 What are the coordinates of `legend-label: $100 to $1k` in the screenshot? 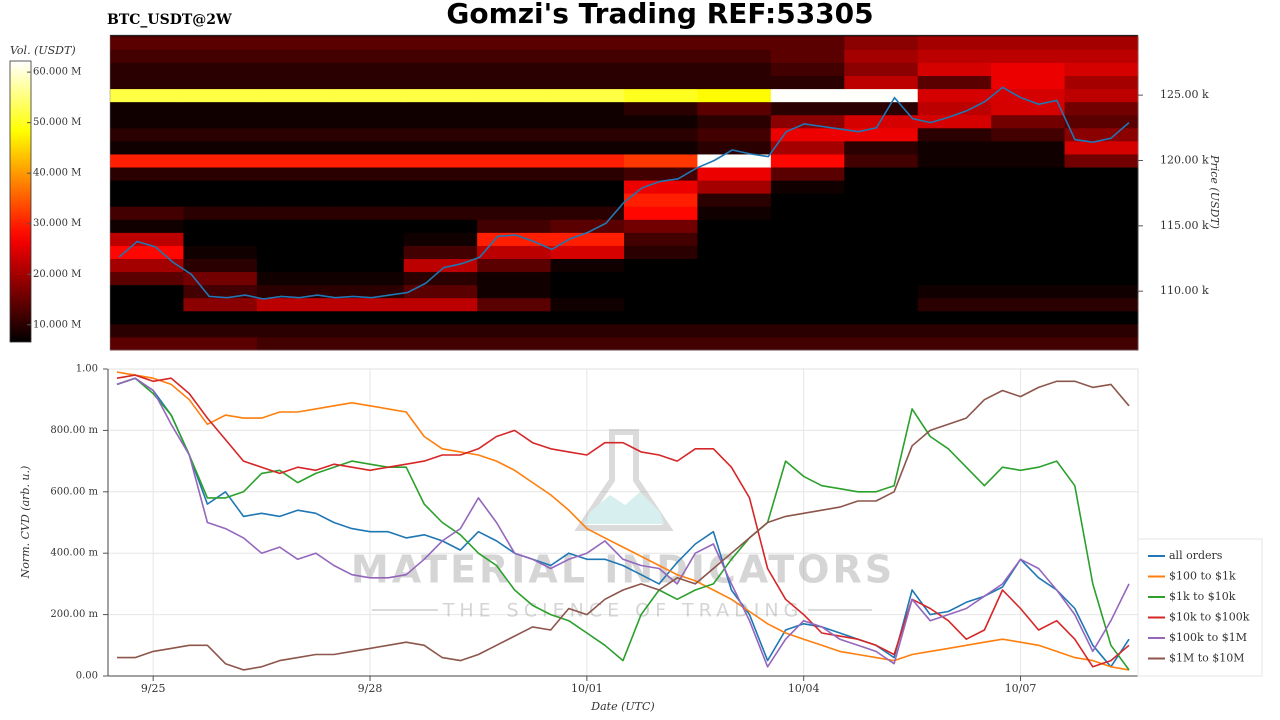 It's located at (1202, 576).